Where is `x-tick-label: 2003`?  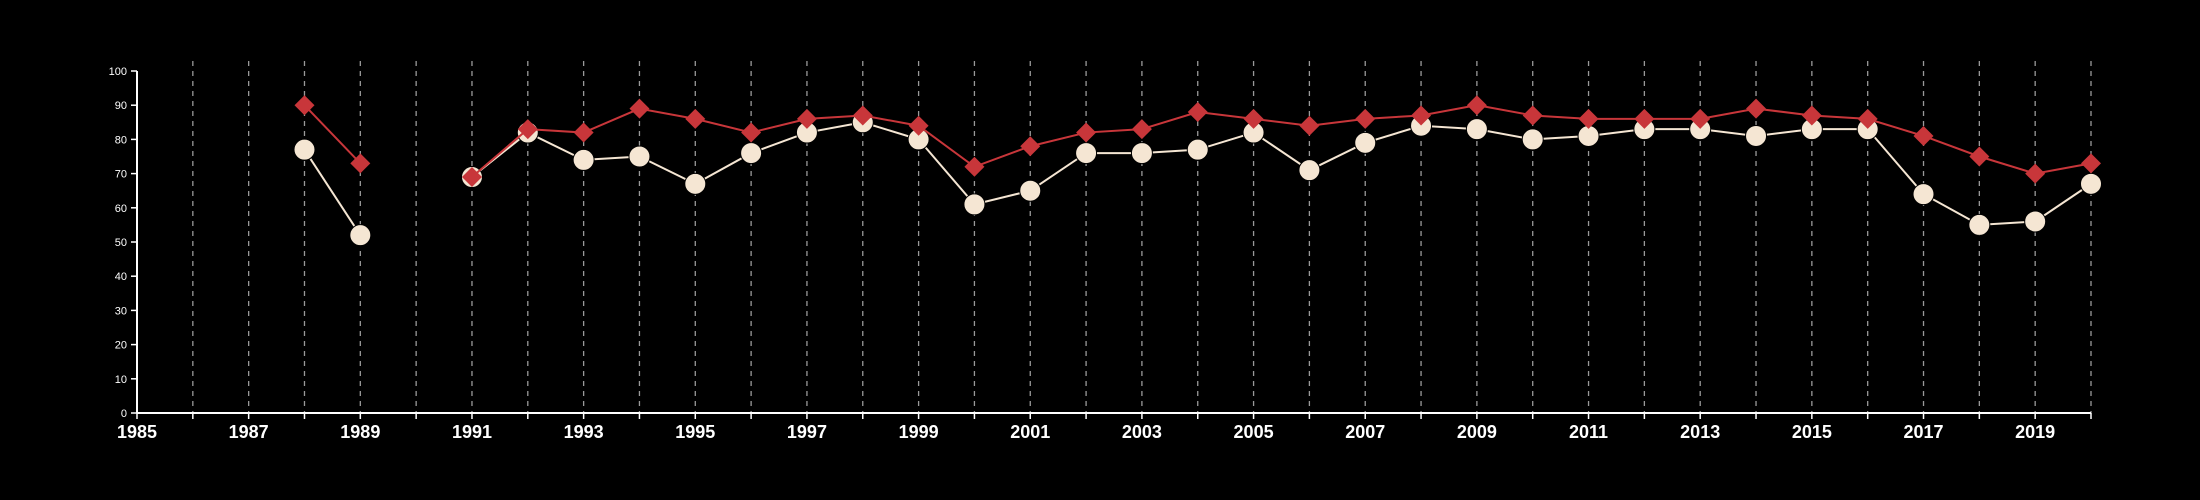
x-tick-label: 2003 is located at coordinates (1142, 432).